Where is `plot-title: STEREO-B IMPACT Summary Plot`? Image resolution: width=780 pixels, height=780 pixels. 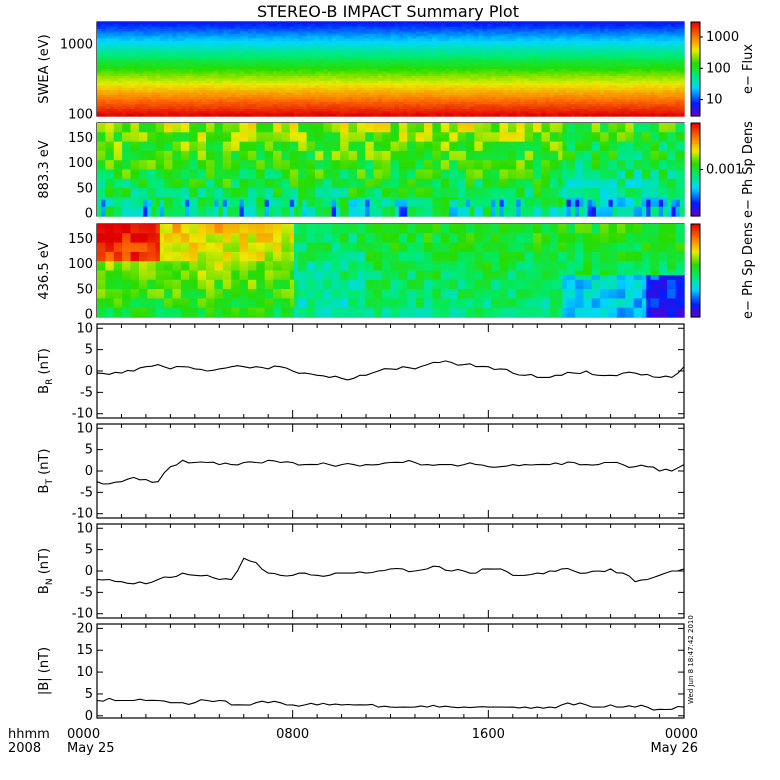 plot-title: STEREO-B IMPACT Summary Plot is located at coordinates (388, 11).